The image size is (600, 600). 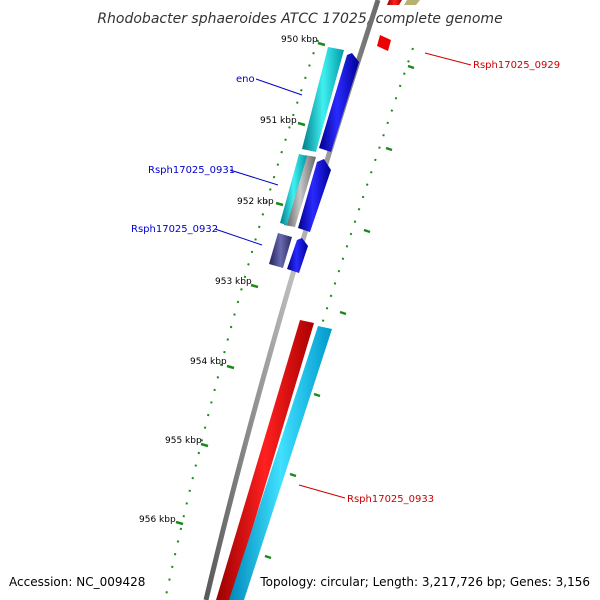 I want to click on rsph17025-0933-label: Rsph17025_0933, so click(x=390, y=499).